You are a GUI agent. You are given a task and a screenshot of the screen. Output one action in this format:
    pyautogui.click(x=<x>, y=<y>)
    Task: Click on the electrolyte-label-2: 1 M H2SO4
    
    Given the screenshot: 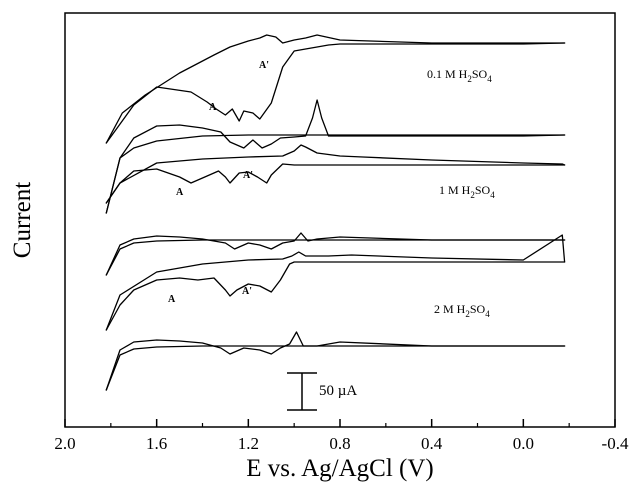 What is the action you would take?
    pyautogui.click(x=467, y=191)
    